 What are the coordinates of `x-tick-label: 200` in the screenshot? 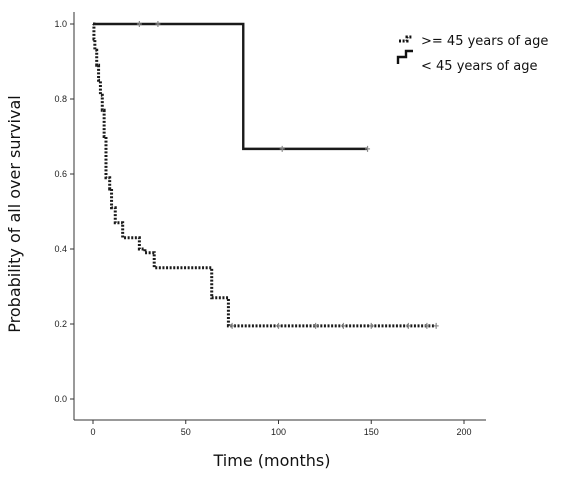 It's located at (463, 432).